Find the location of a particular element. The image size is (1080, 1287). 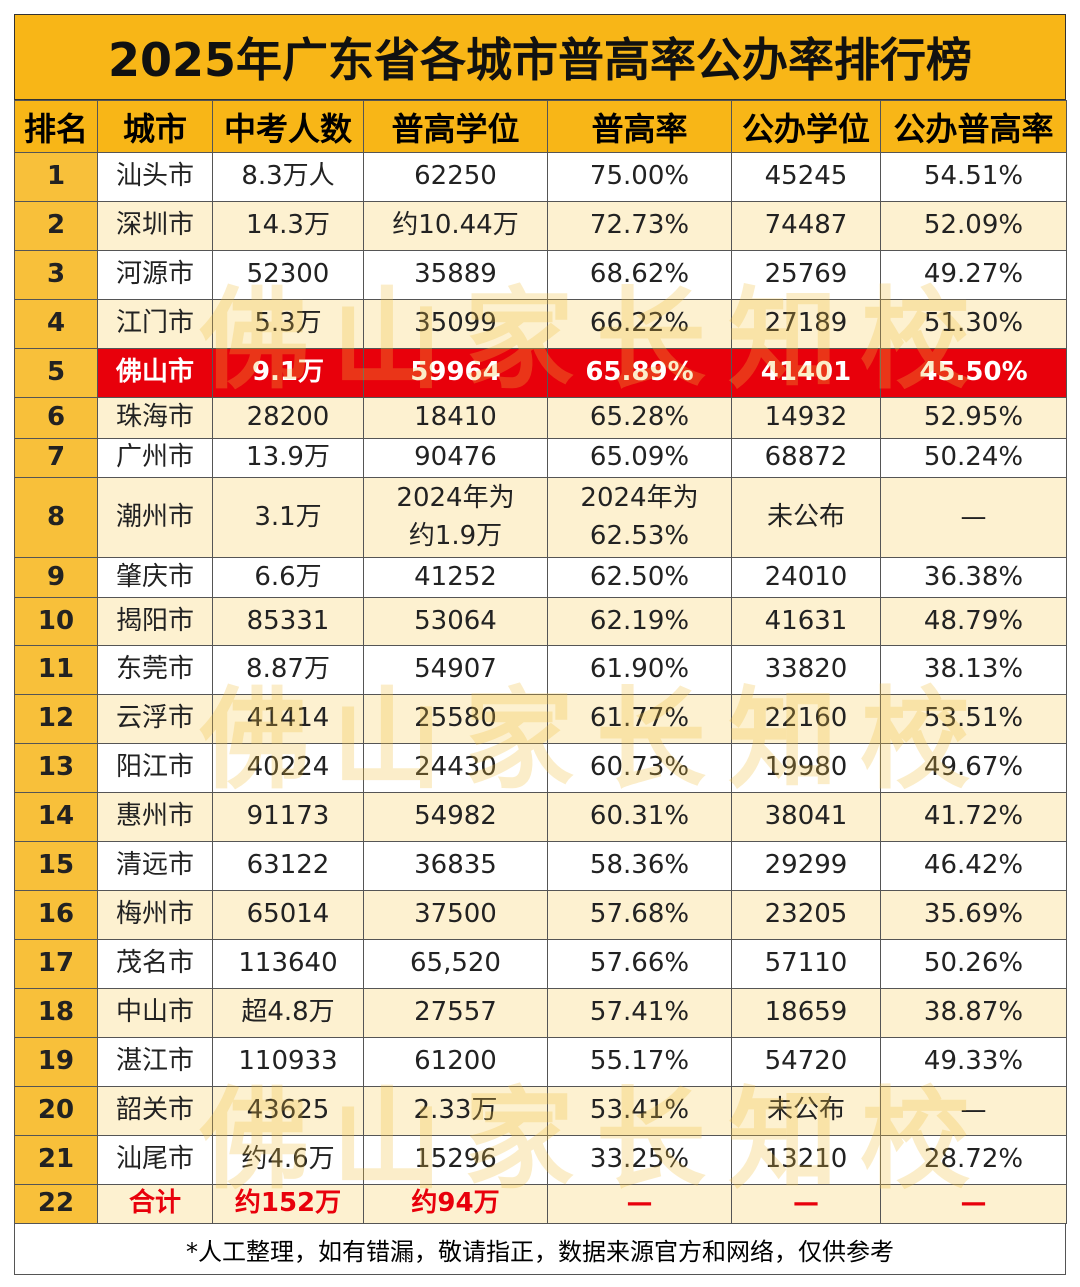

cell: 65014 is located at coordinates (288, 915).